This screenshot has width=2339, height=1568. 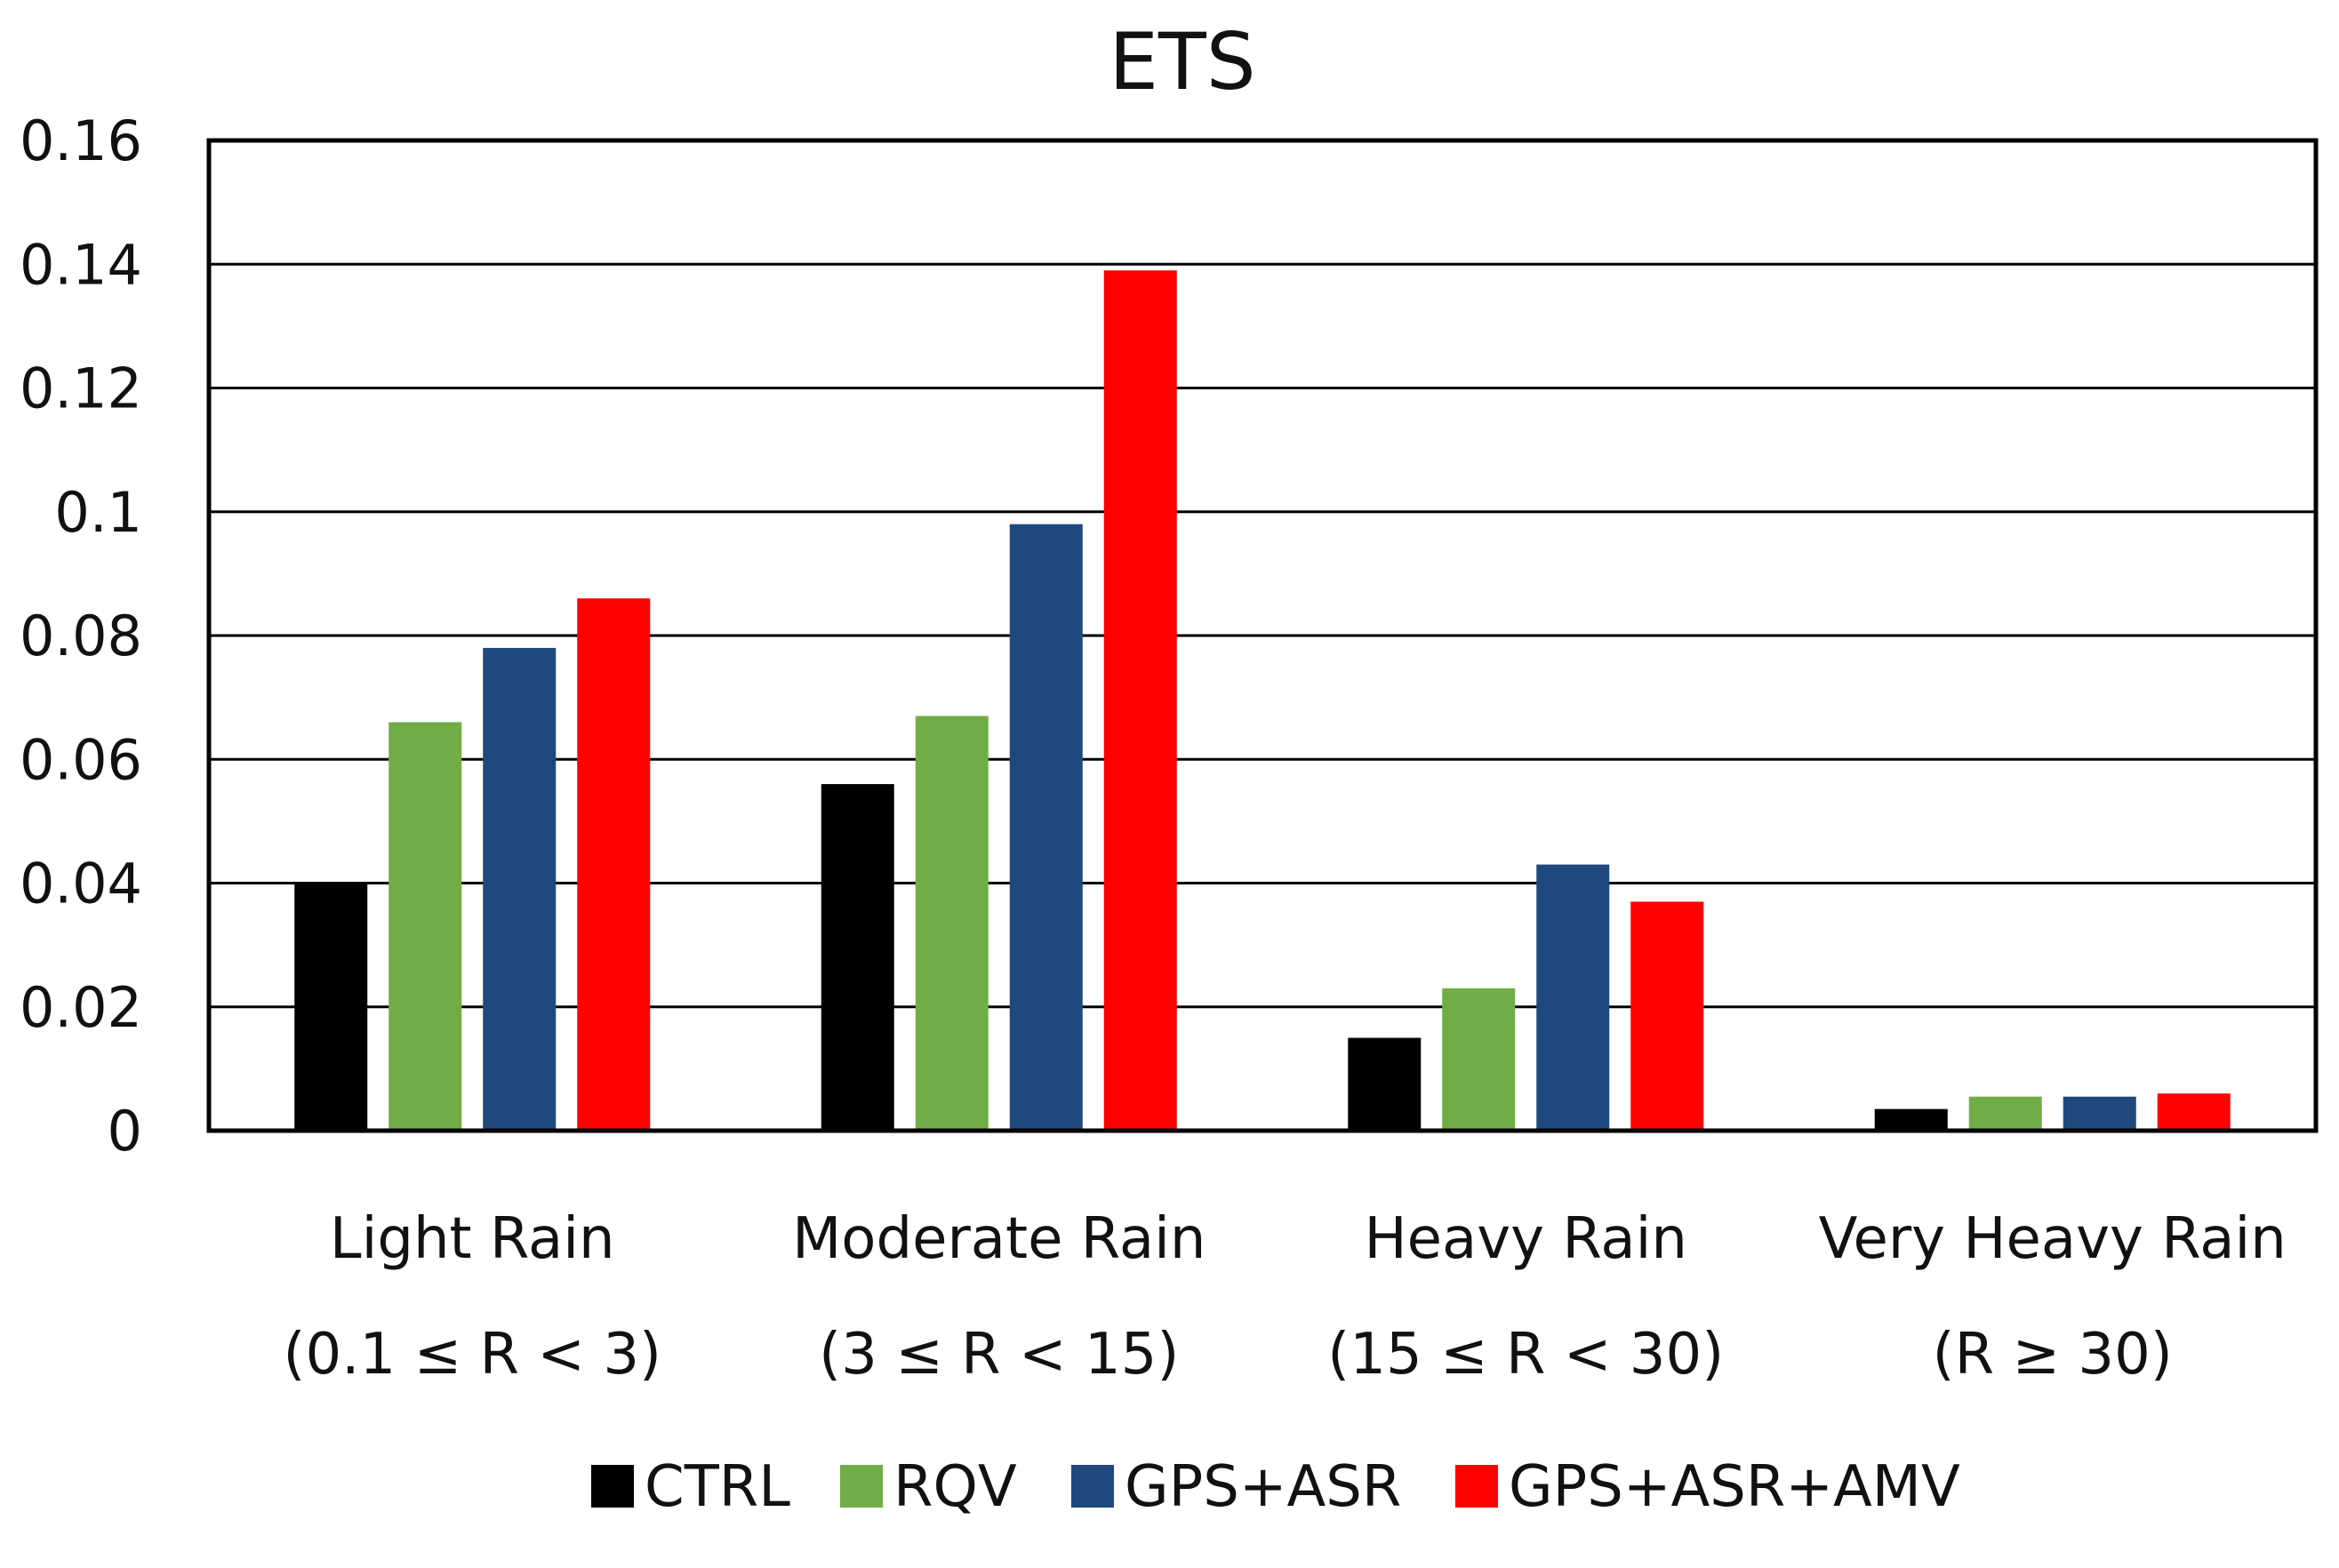 What do you see at coordinates (1526, 1239) in the screenshot?
I see `category-label: Heavy Rain` at bounding box center [1526, 1239].